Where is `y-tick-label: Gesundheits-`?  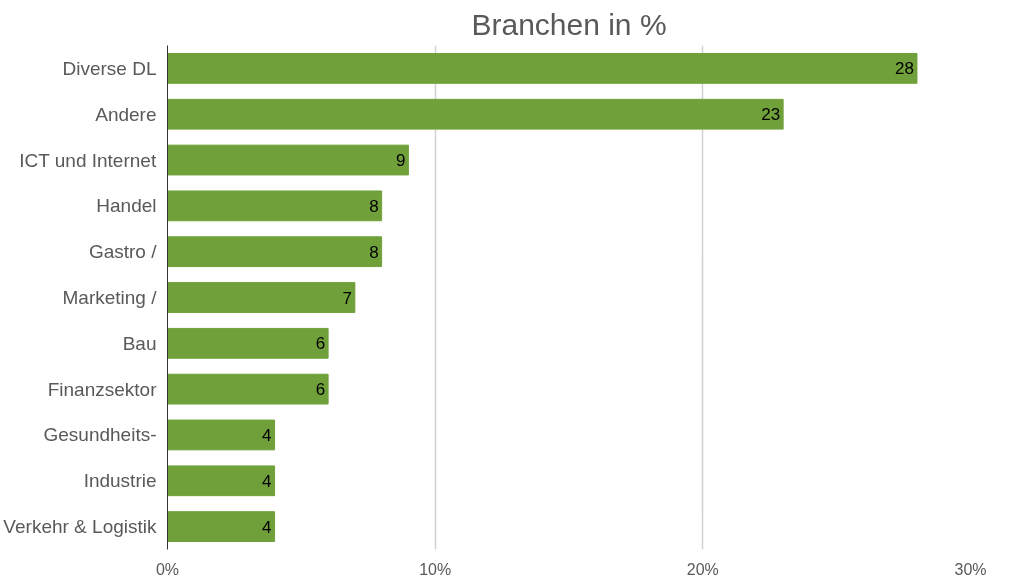 y-tick-label: Gesundheits- is located at coordinates (100, 435).